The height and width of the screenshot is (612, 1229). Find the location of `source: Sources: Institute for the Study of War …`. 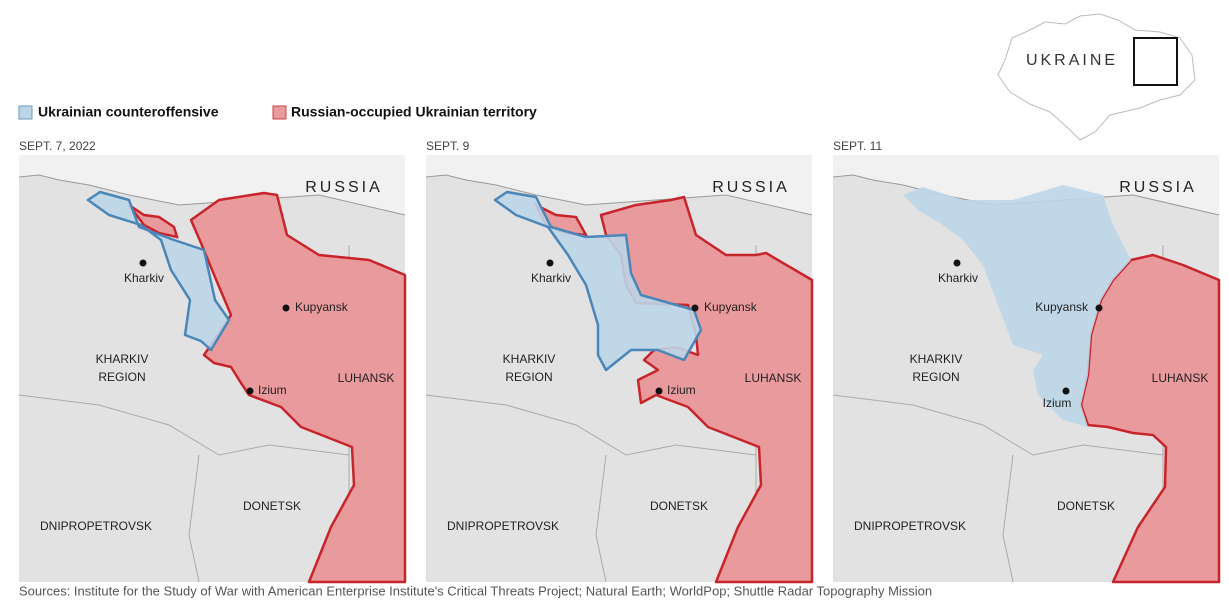

source: Sources: Institute for the Study of War … is located at coordinates (475, 590).